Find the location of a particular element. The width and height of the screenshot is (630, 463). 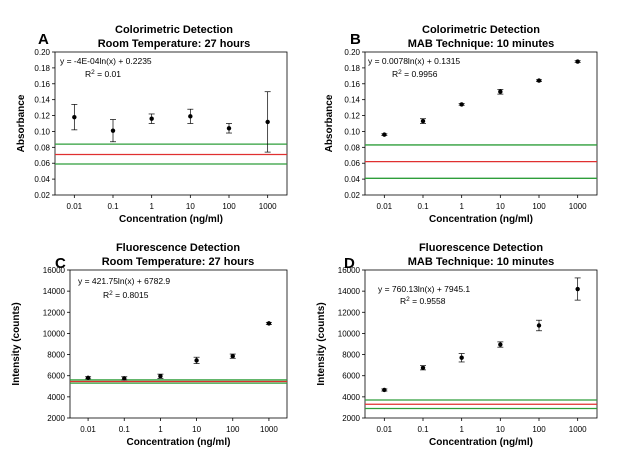

chart-subtitle: MAB Technique: 10 minutes is located at coordinates (481, 44).